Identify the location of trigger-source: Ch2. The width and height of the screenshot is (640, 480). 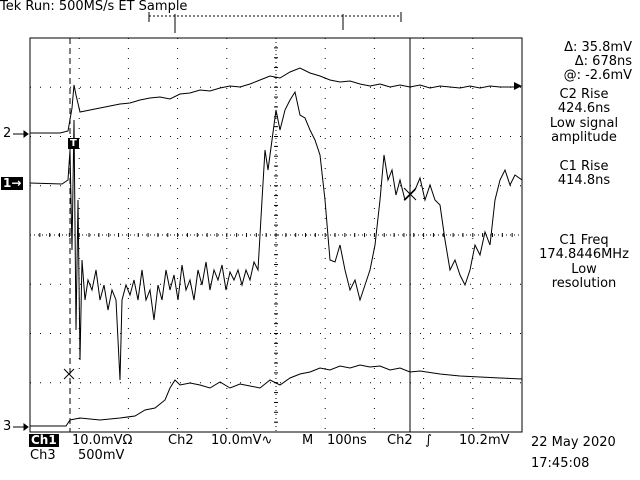
(400, 440).